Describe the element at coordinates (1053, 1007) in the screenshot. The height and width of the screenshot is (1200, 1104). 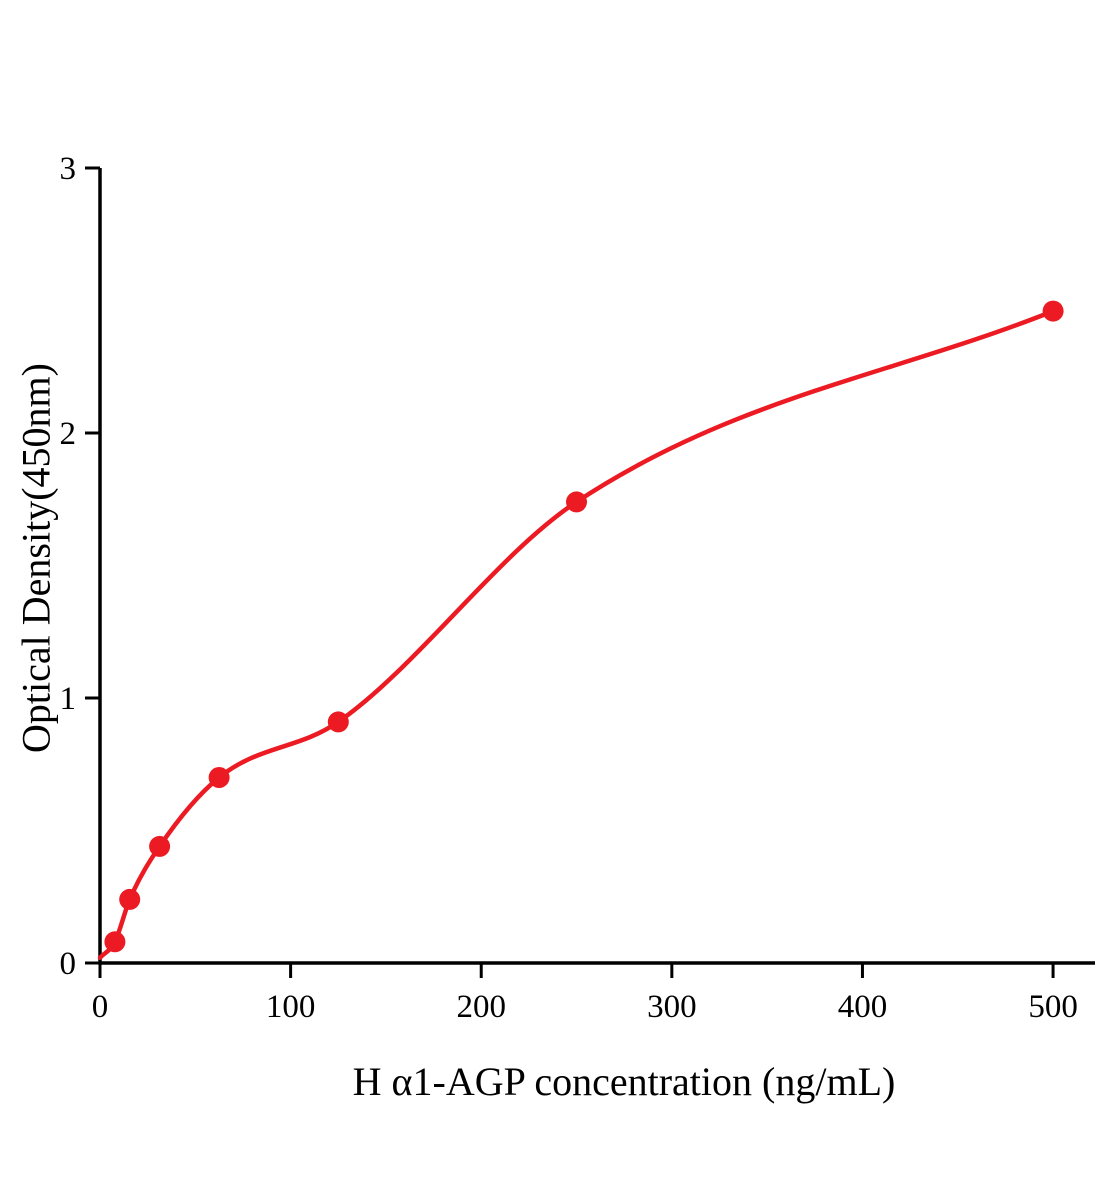
I see `x-tick-label: 500` at that location.